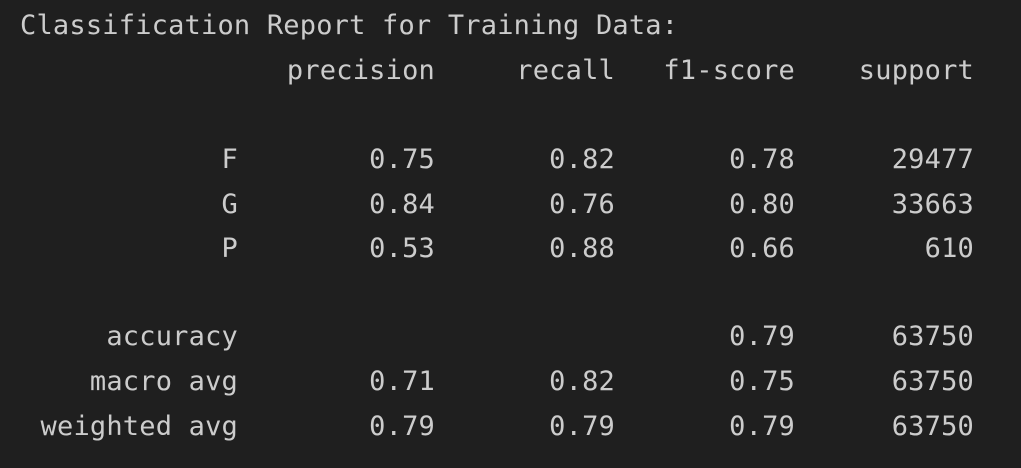 The image size is (1021, 468). Describe the element at coordinates (229, 204) in the screenshot. I see `row-label: G` at that location.